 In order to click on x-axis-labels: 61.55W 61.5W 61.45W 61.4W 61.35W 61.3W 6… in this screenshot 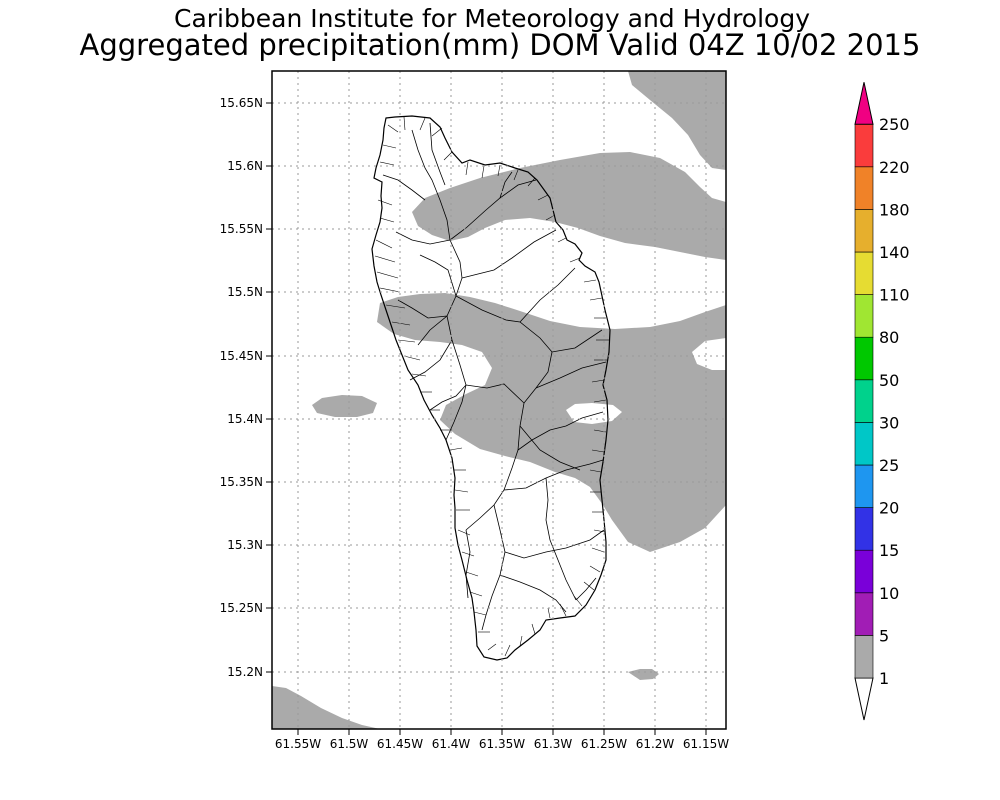, I will do `click(502, 744)`.